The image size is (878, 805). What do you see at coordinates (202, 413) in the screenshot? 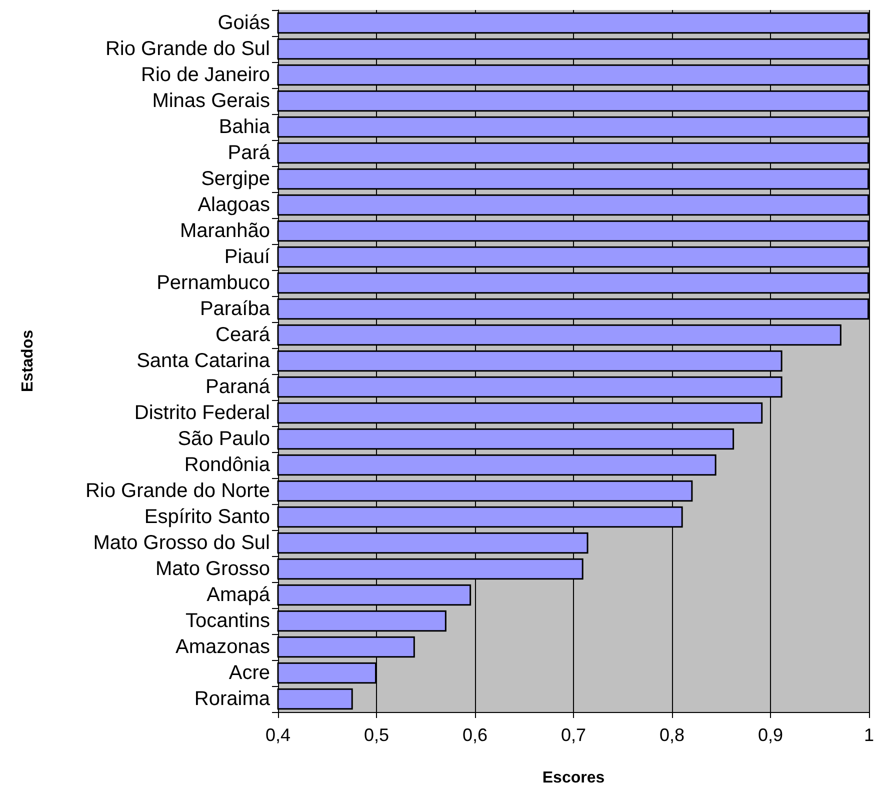
I see `y-tick-label: Distrito Federal` at bounding box center [202, 413].